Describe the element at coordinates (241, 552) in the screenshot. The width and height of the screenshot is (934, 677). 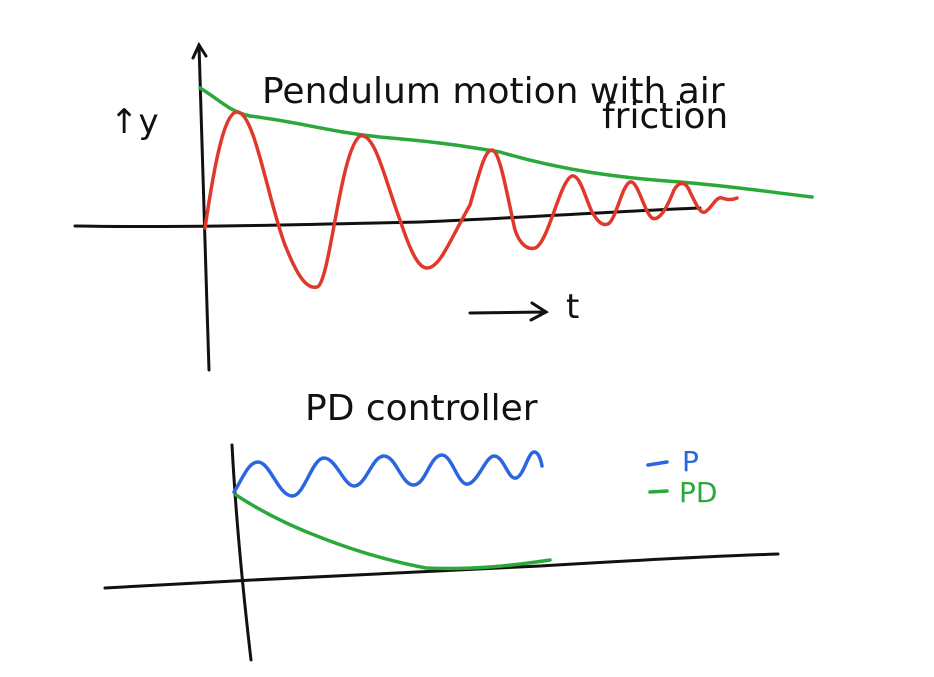
I see `bottom-y-axis` at that location.